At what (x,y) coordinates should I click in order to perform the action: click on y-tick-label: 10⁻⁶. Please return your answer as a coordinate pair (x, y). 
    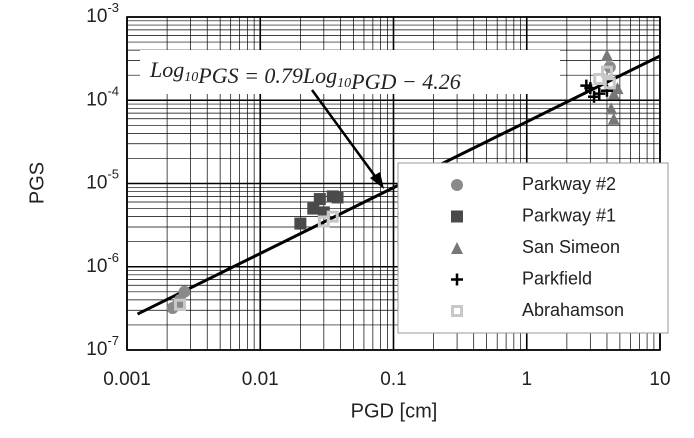
    Looking at the image, I should click on (102, 263).